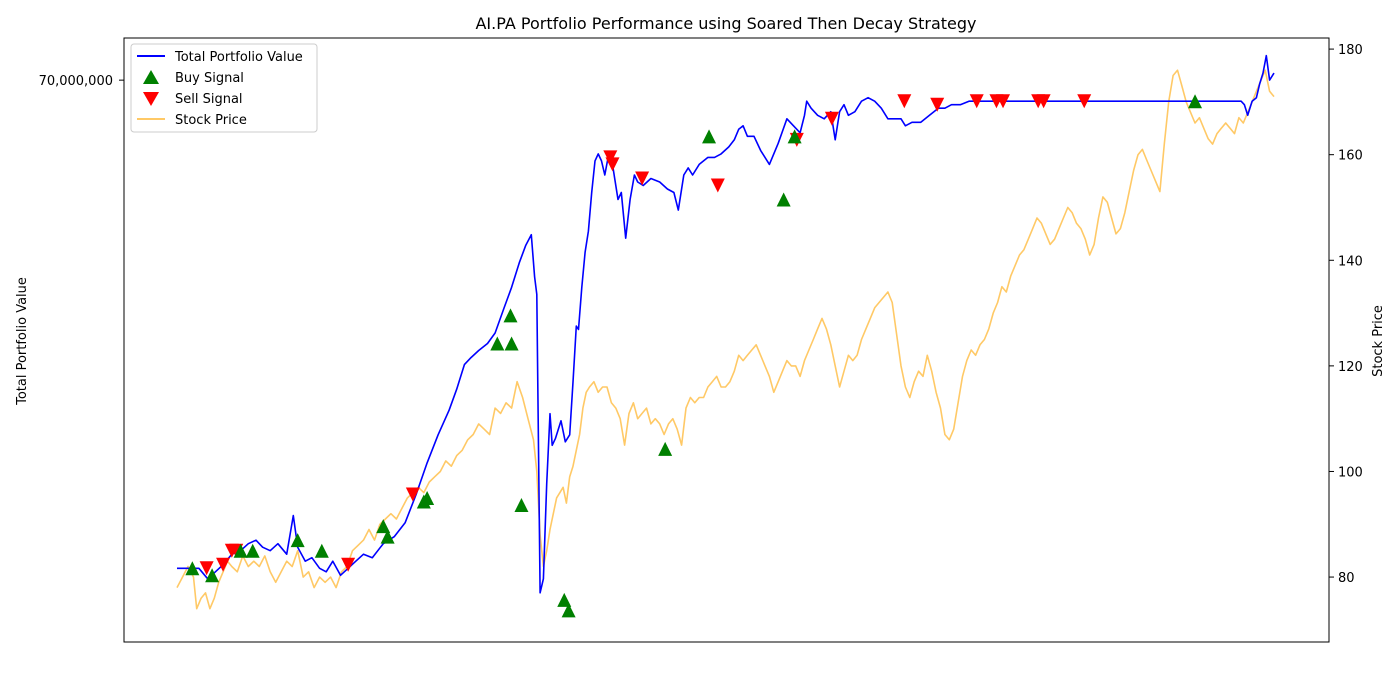 The height and width of the screenshot is (700, 1400). Describe the element at coordinates (151, 77) in the screenshot. I see `legend-buy-swatch` at that location.